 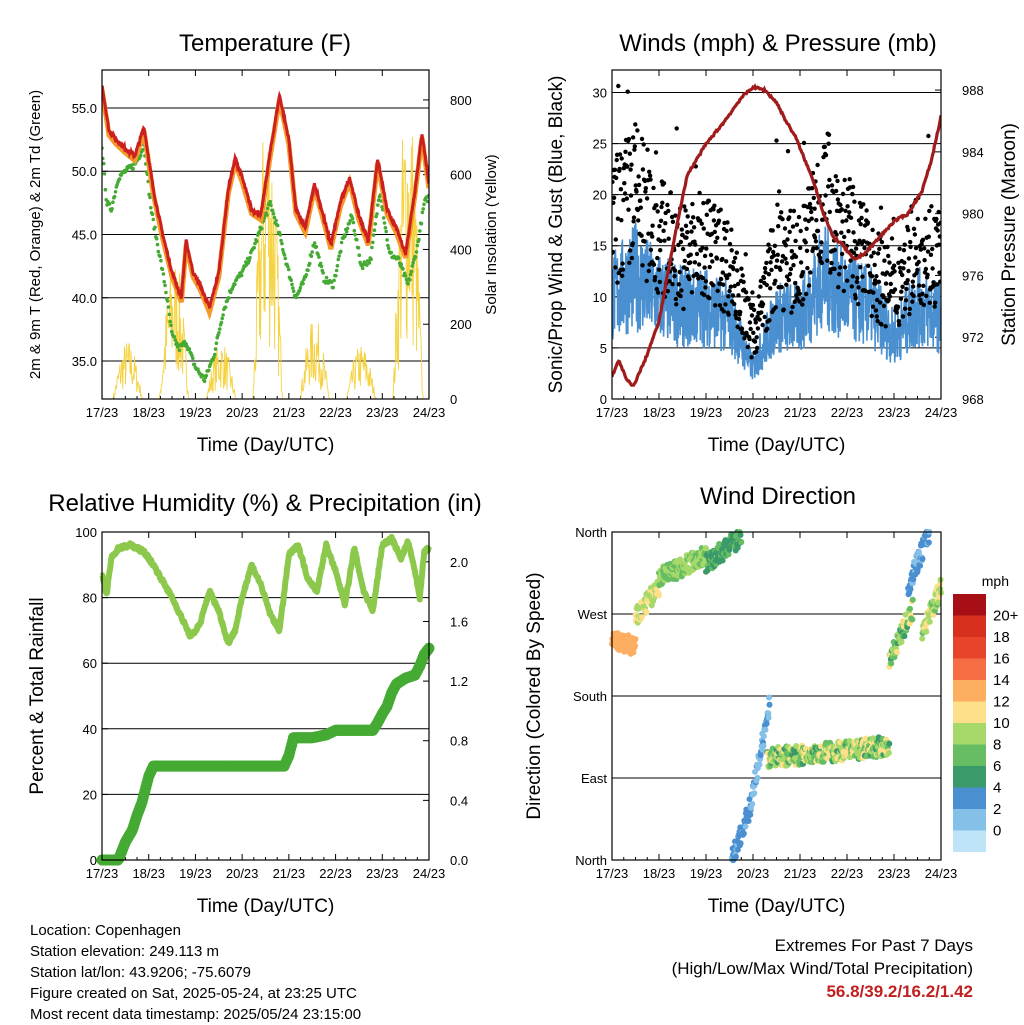 I want to click on x-tick-label: 22/23, so click(x=847, y=873).